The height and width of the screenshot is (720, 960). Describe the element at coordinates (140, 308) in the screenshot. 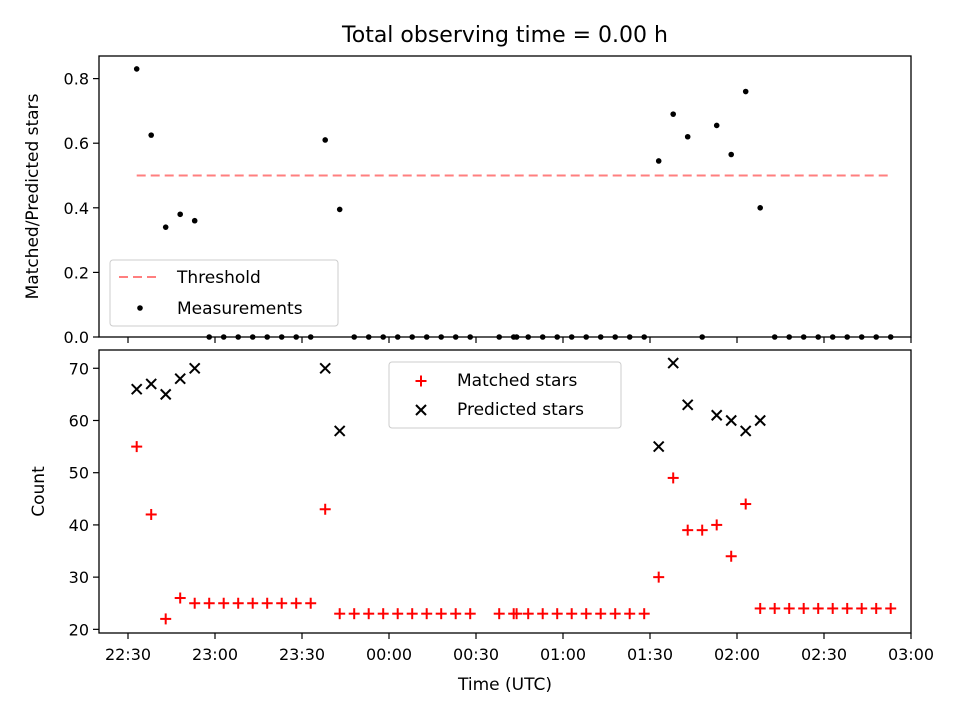

I see `legend-measurement-swatch` at that location.